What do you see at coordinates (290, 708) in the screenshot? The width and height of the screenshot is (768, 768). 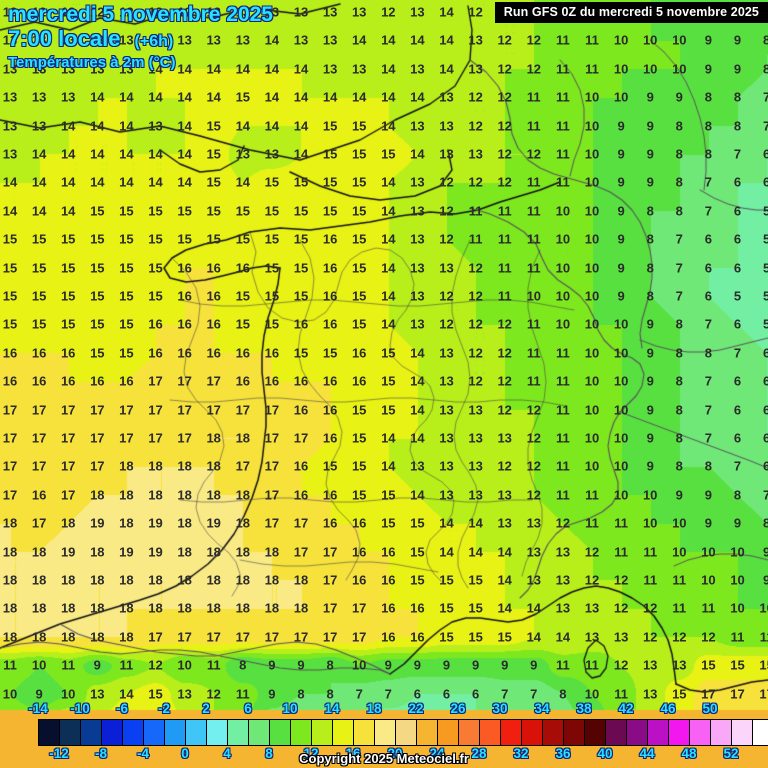 I see `color-scale-tick-label: 10` at bounding box center [290, 708].